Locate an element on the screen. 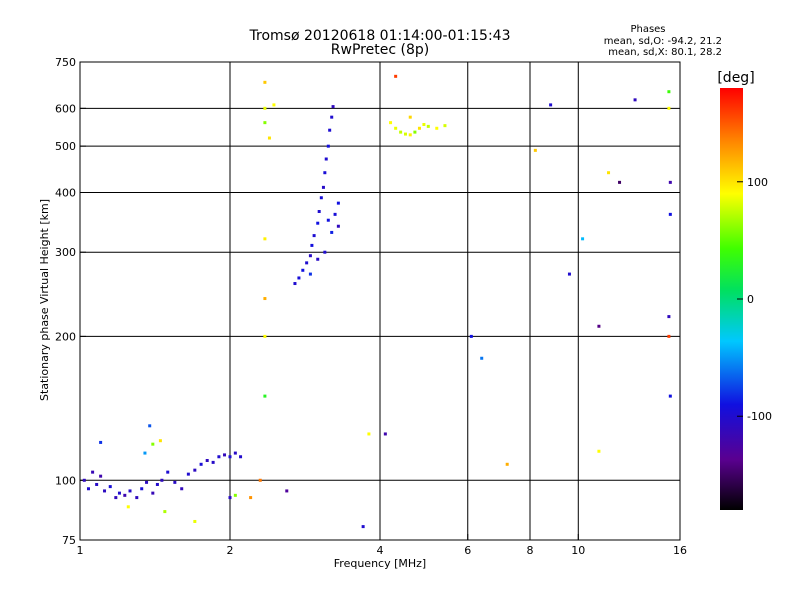  colorbar-tick-label: 0 is located at coordinates (750, 299).